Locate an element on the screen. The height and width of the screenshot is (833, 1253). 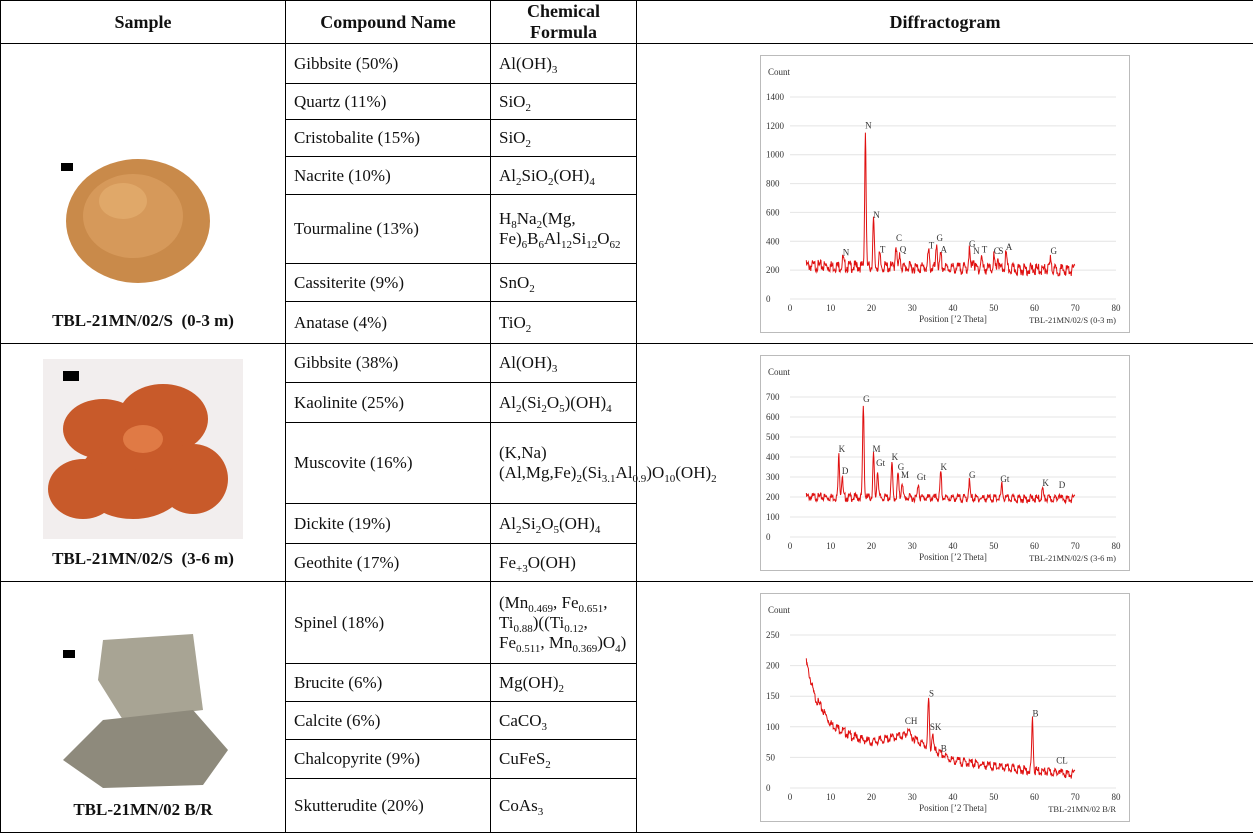
compound-name: Dickite (19%) is located at coordinates (388, 524).